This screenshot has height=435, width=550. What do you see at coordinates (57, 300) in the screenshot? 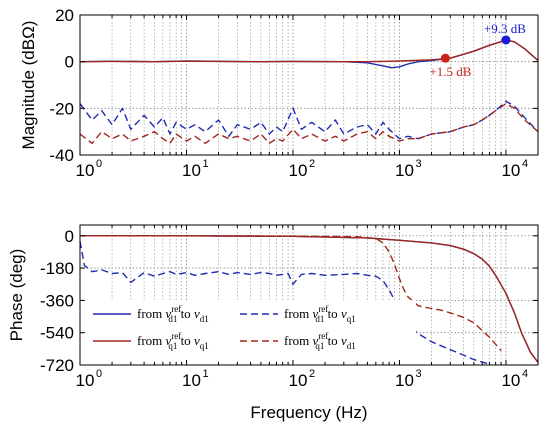
I see `y-tick-label: -360` at bounding box center [57, 300].